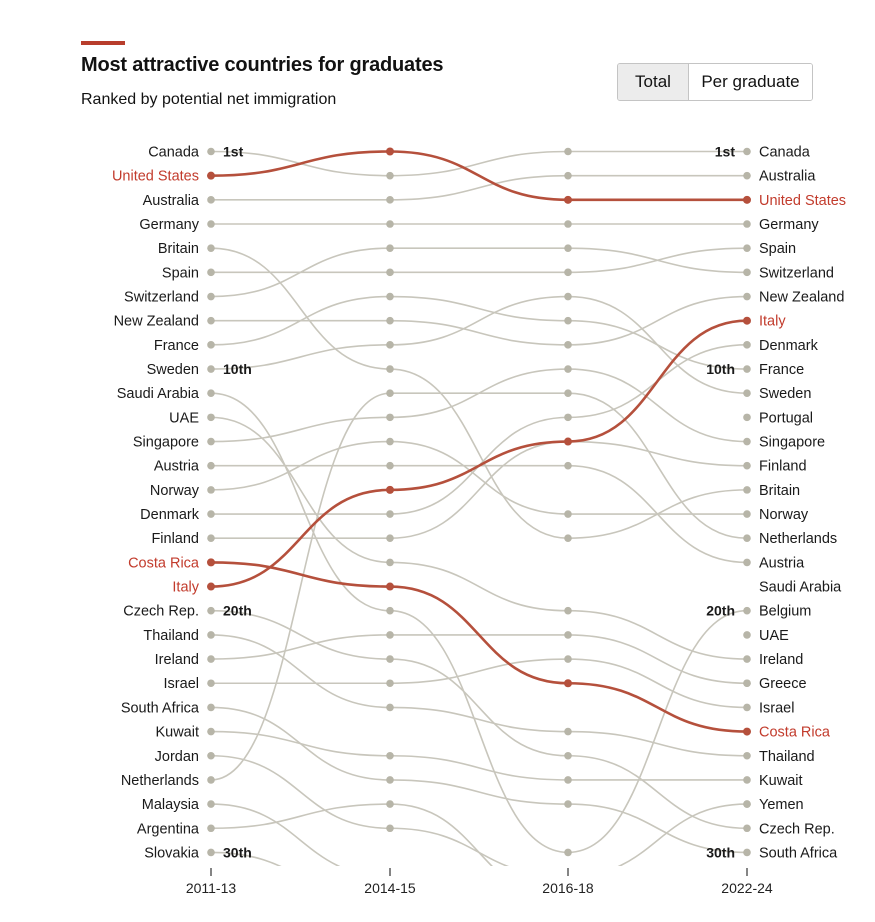 The height and width of the screenshot is (922, 875). I want to click on line-spain, so click(479, 260).